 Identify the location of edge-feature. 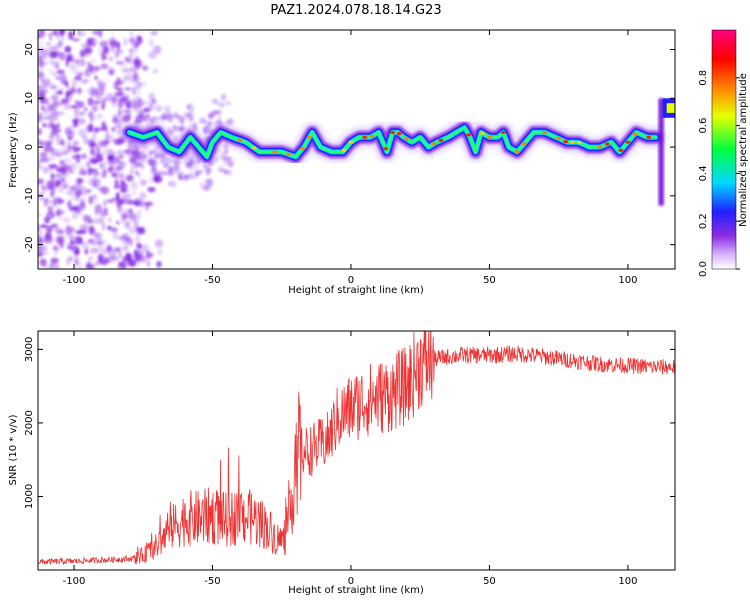
(666, 152).